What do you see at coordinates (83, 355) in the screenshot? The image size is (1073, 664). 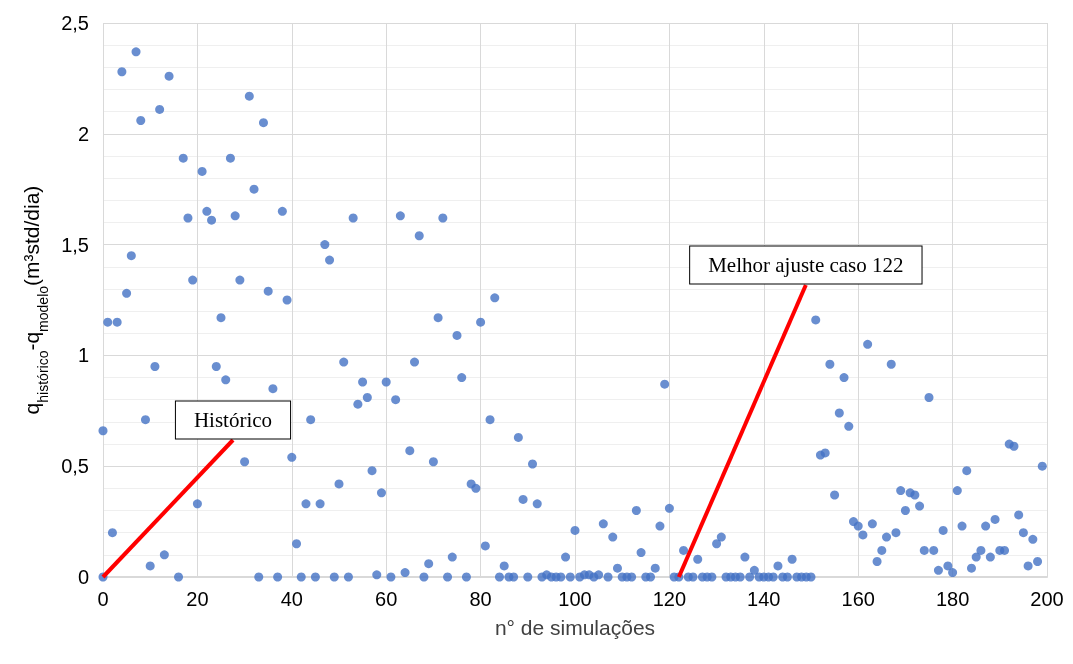 I see `y-tick-label: 1` at bounding box center [83, 355].